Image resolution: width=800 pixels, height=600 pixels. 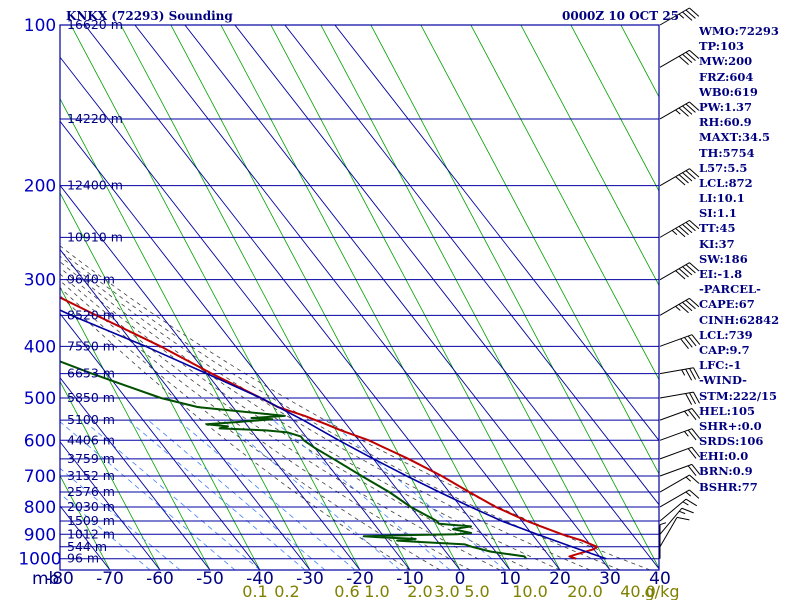 What do you see at coordinates (91, 439) in the screenshot?
I see `height-label: 4406 m` at bounding box center [91, 439].